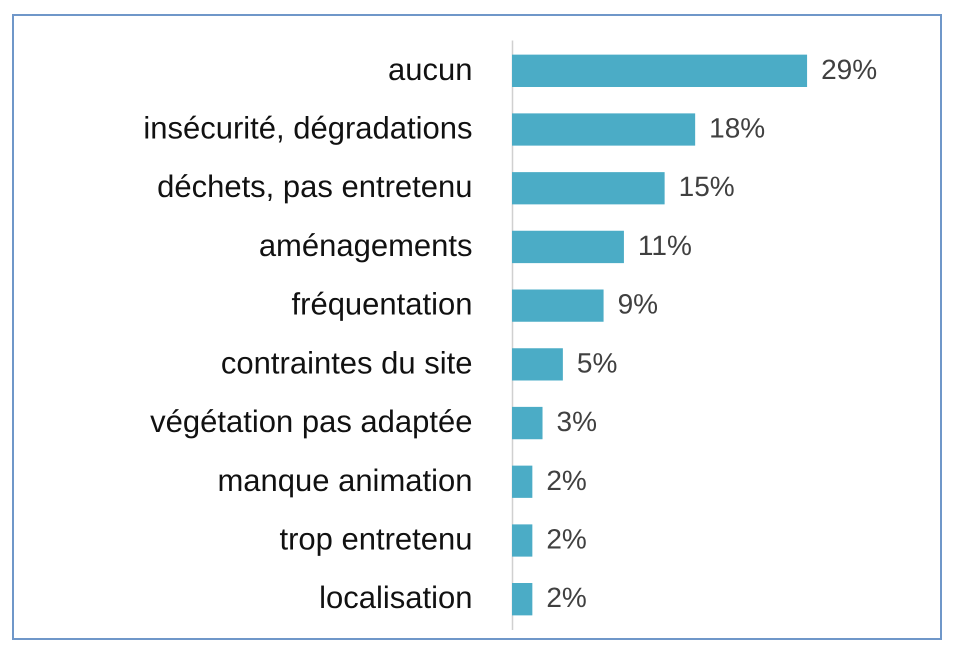  Describe the element at coordinates (314, 186) in the screenshot. I see `y-tick-label: déchets, pas entretenu` at that location.